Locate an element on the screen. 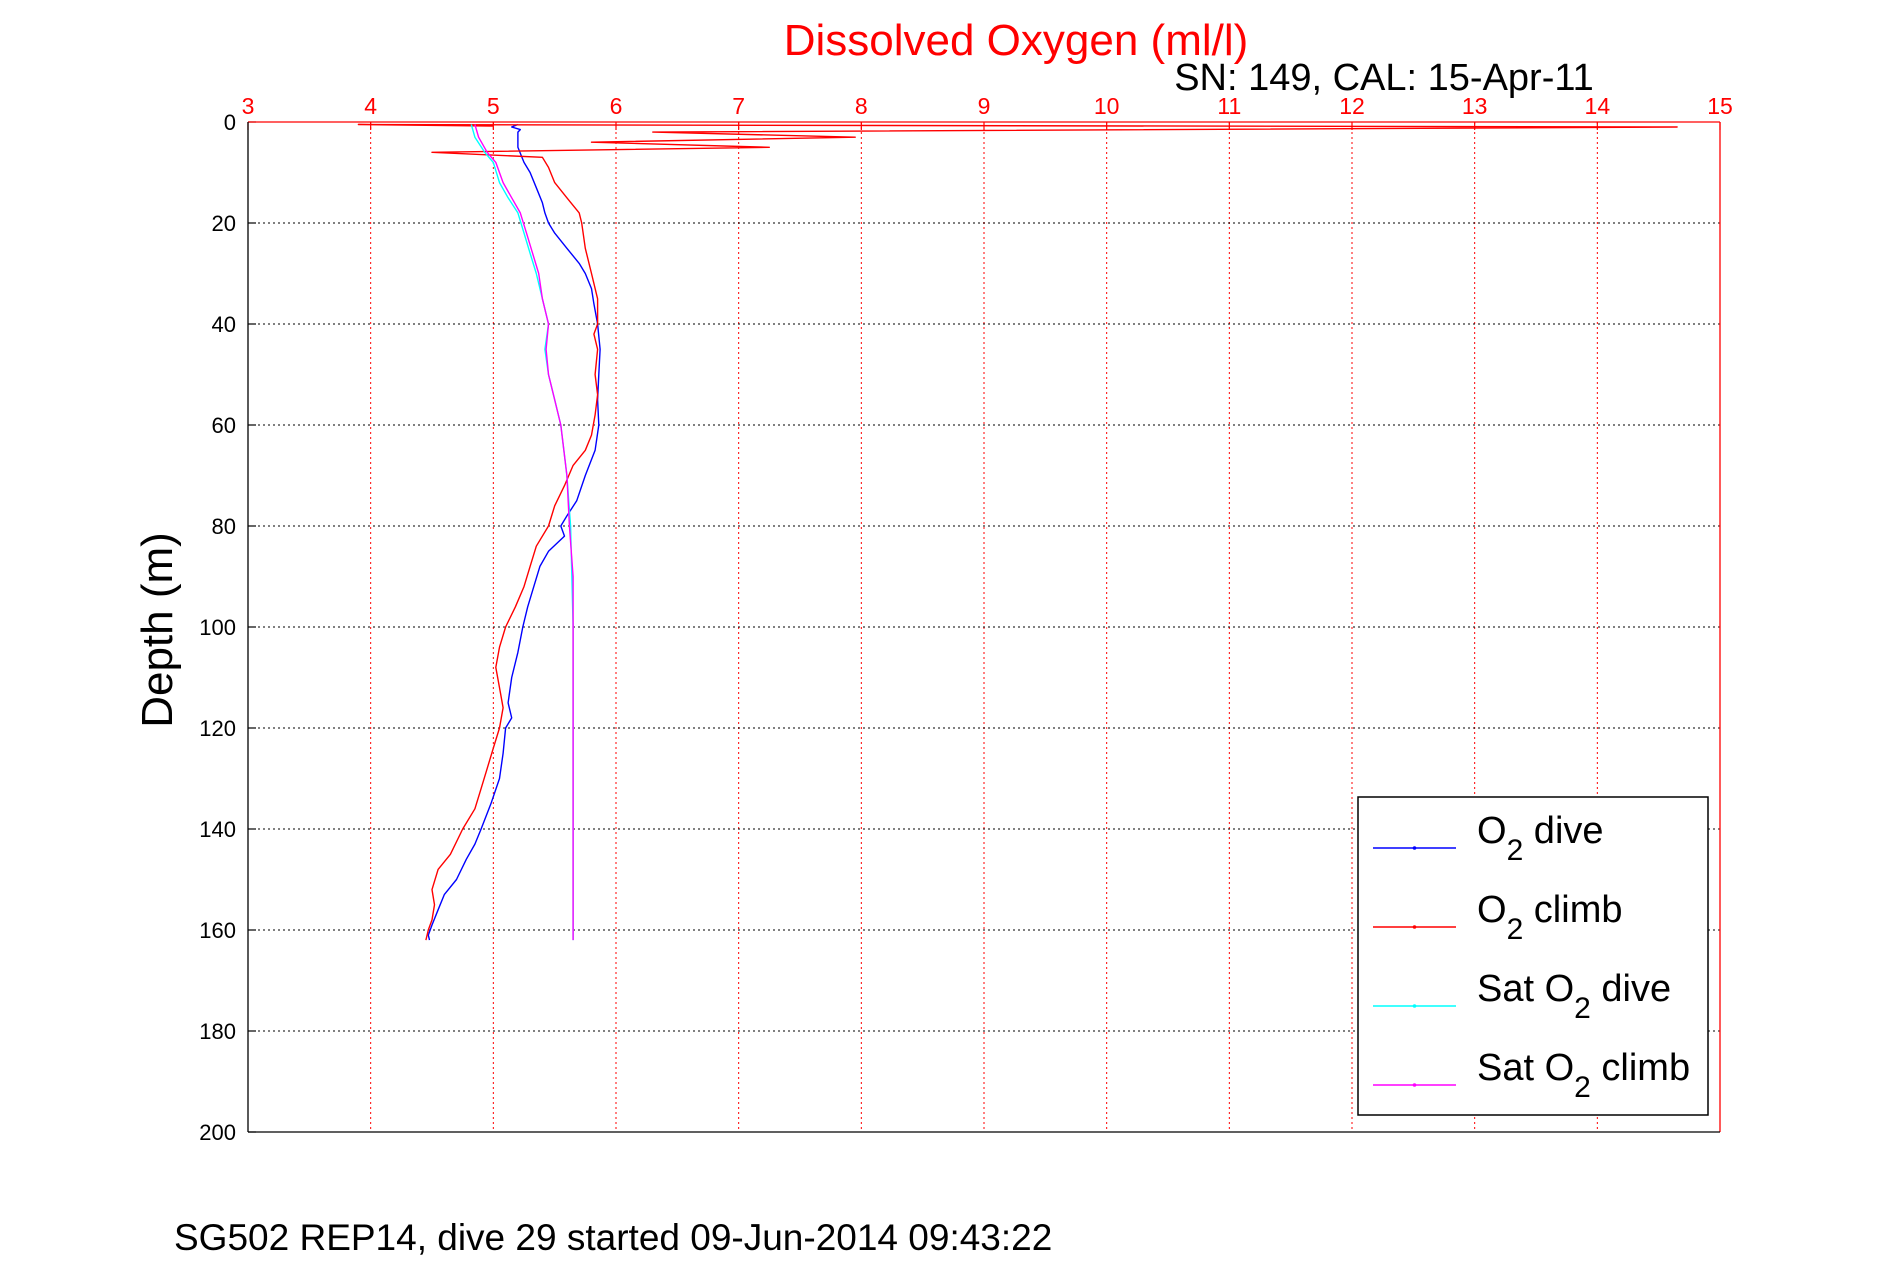 This screenshot has width=1891, height=1262. y-tick-label: 60 is located at coordinates (224, 425).